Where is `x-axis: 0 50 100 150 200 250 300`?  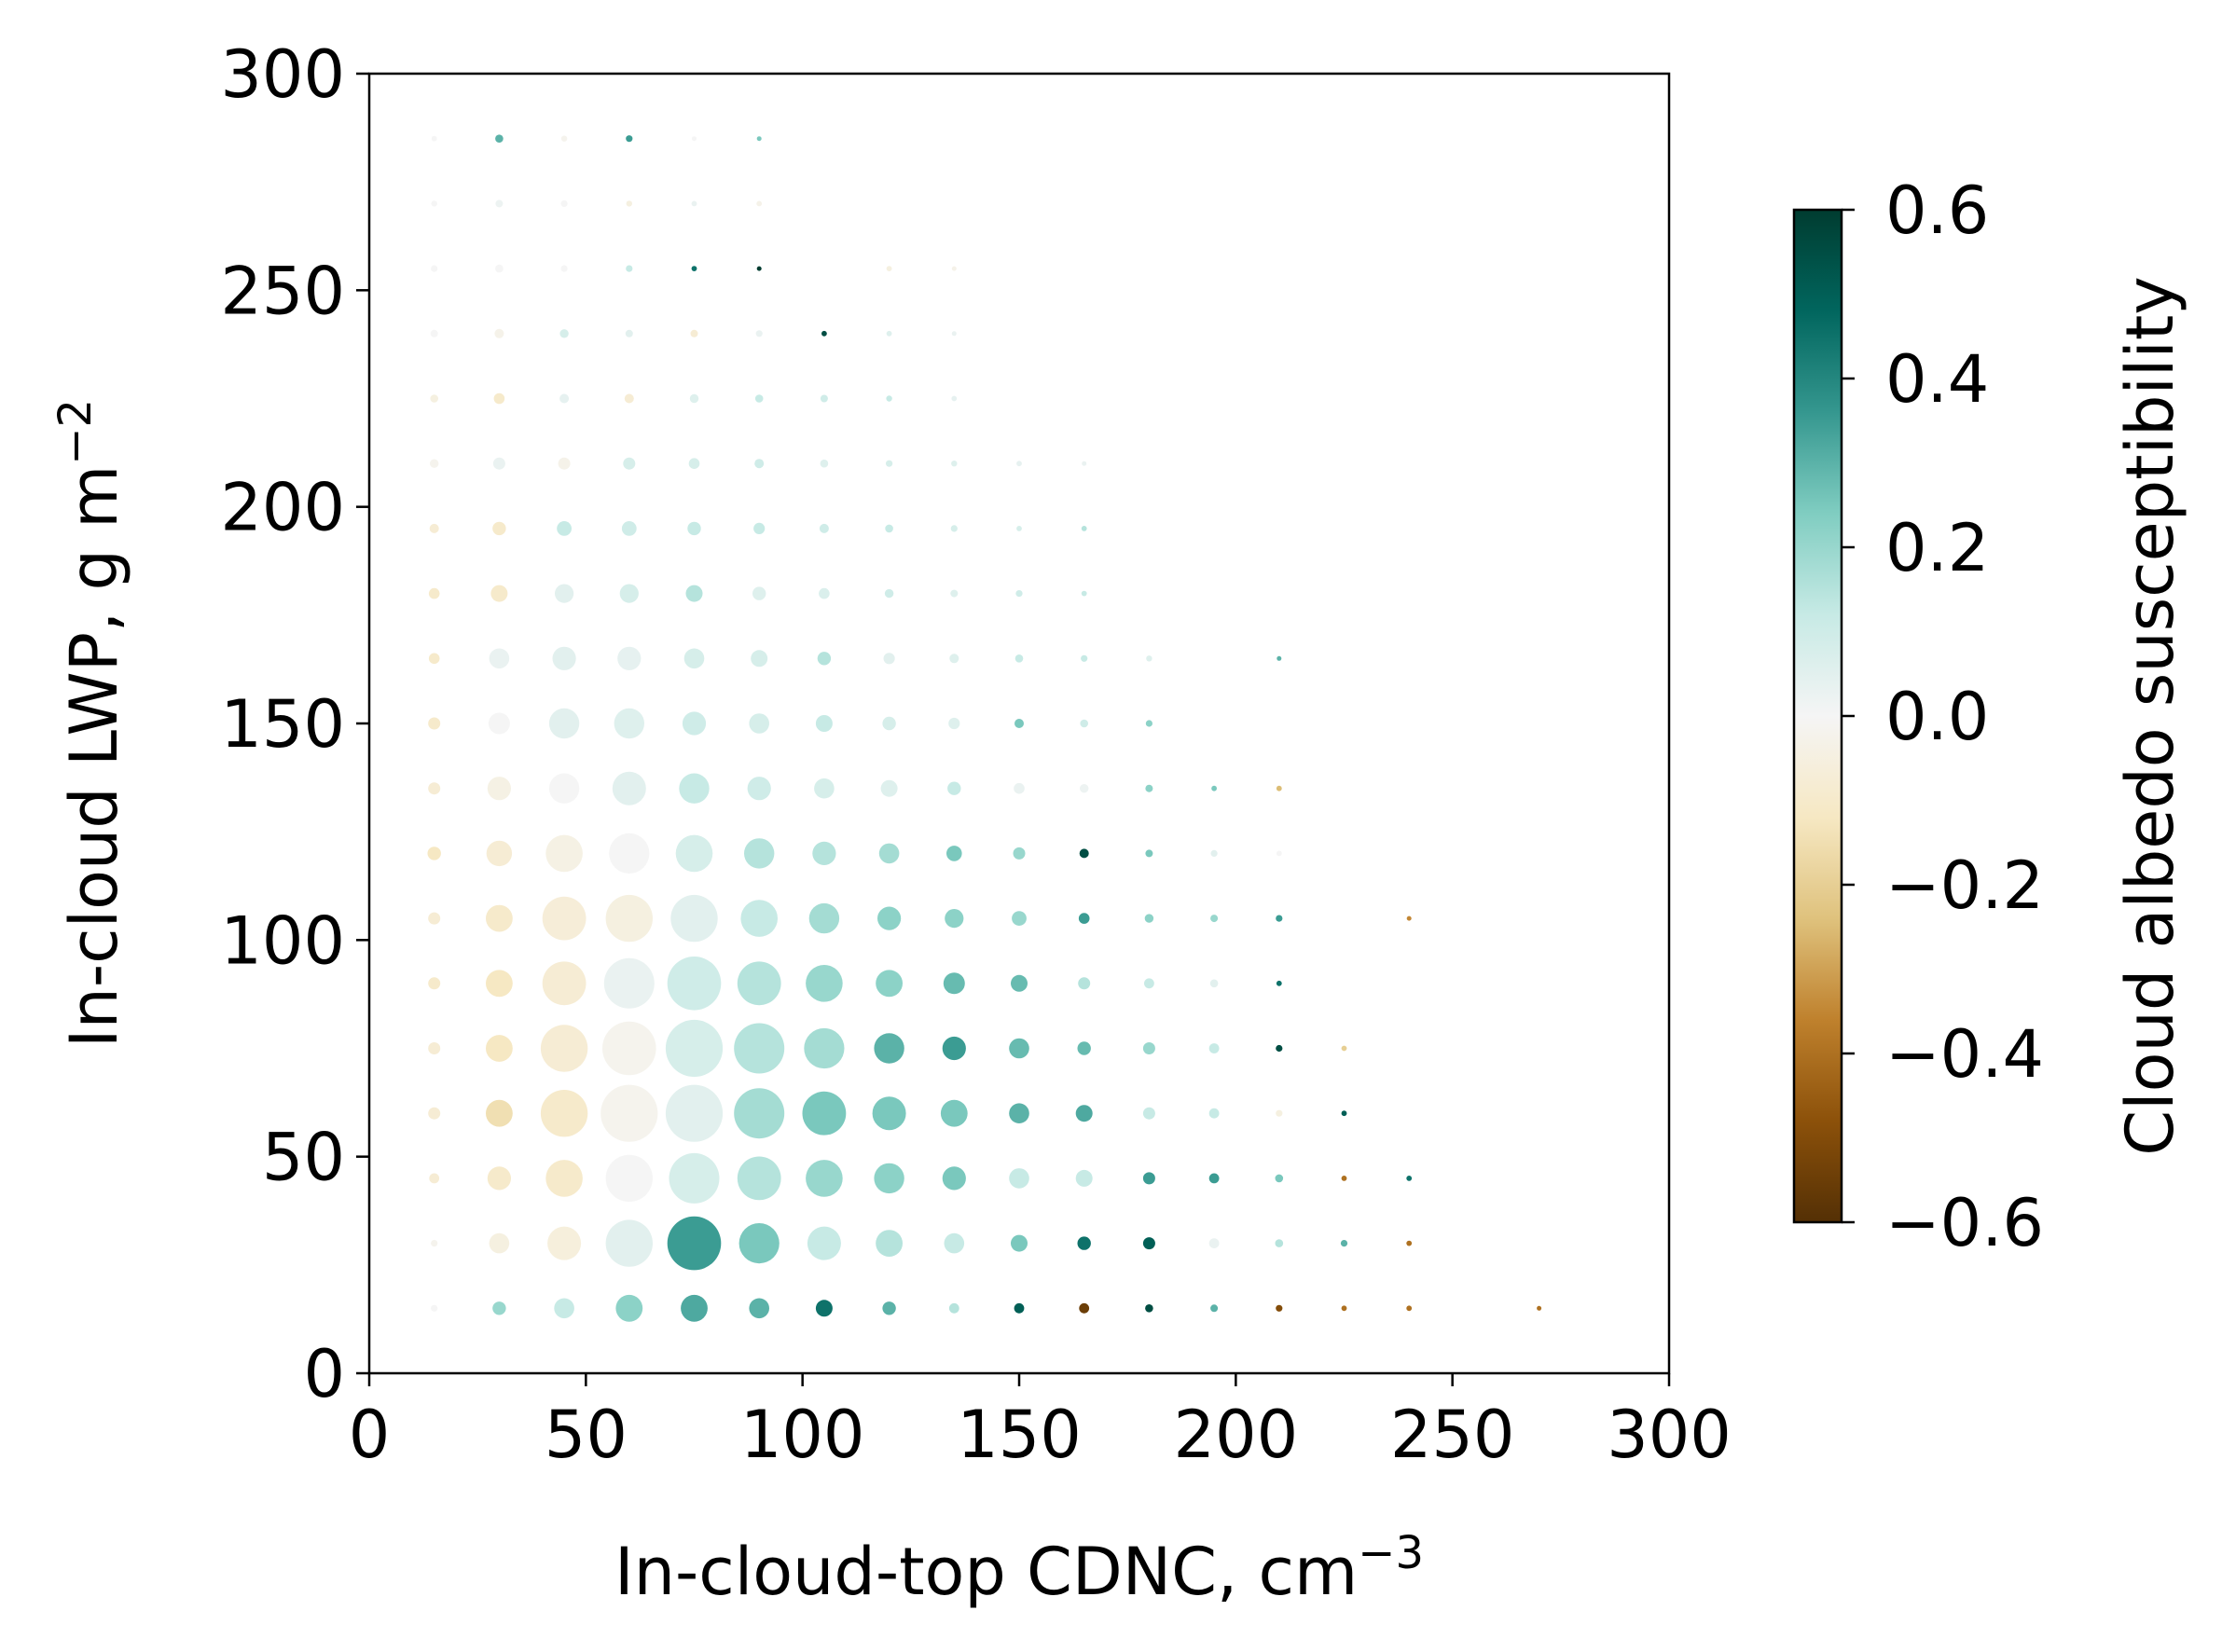
x-axis: 0 50 100 150 200 250 300 is located at coordinates (1040, 1423).